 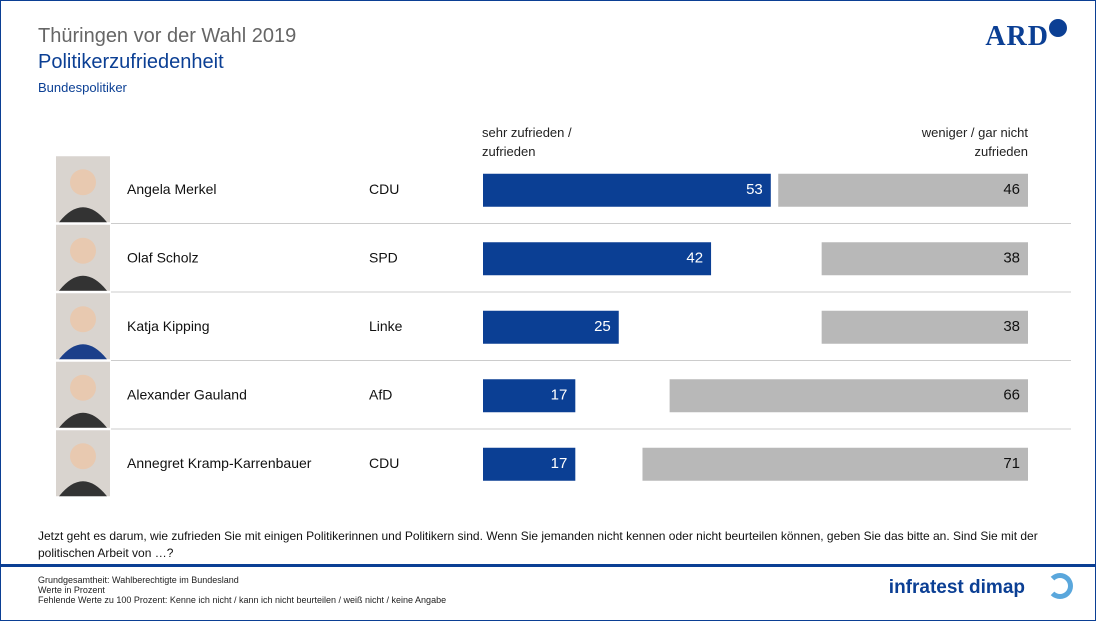 I want to click on subtitle: Politikerzufriedenheit, so click(x=131, y=62).